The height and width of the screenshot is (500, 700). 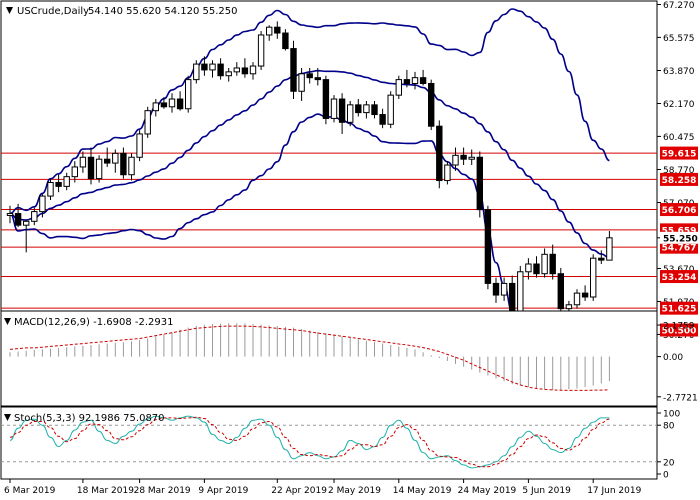 I want to click on ohlc-values: 54.140 55.620 54.120 55.250, so click(x=163, y=11).